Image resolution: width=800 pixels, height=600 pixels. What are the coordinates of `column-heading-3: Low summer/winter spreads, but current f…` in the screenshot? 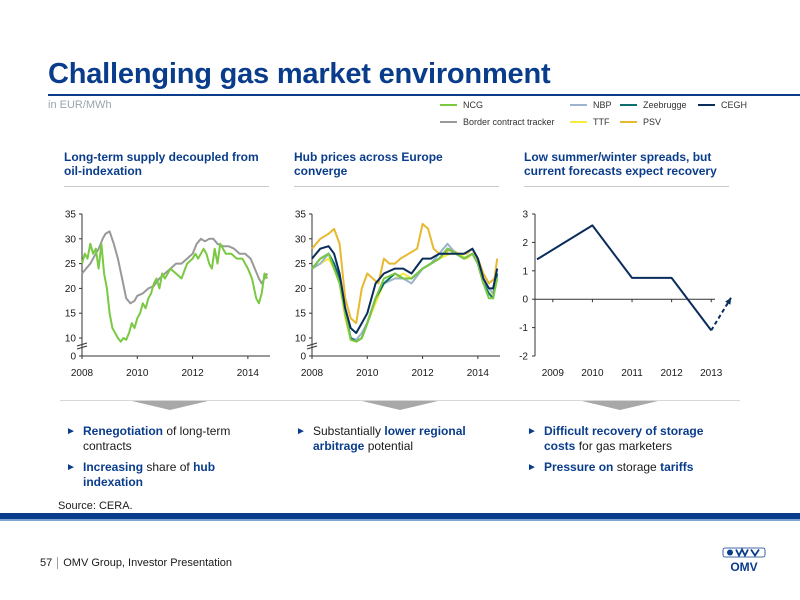 It's located at (620, 164).